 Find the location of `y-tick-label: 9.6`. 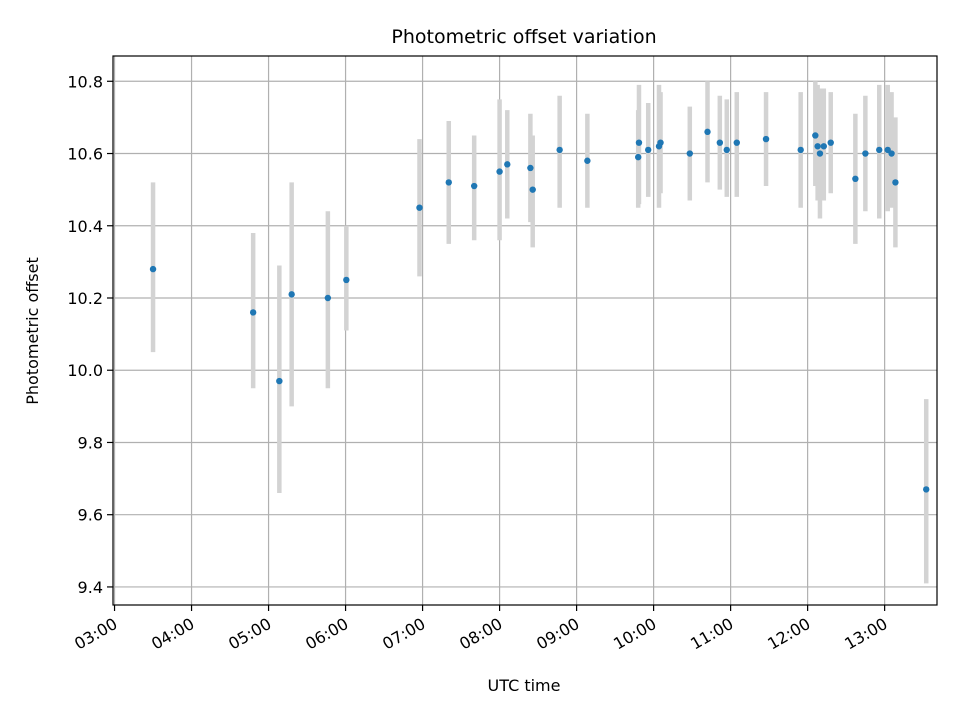

y-tick-label: 9.6 is located at coordinates (90, 515).